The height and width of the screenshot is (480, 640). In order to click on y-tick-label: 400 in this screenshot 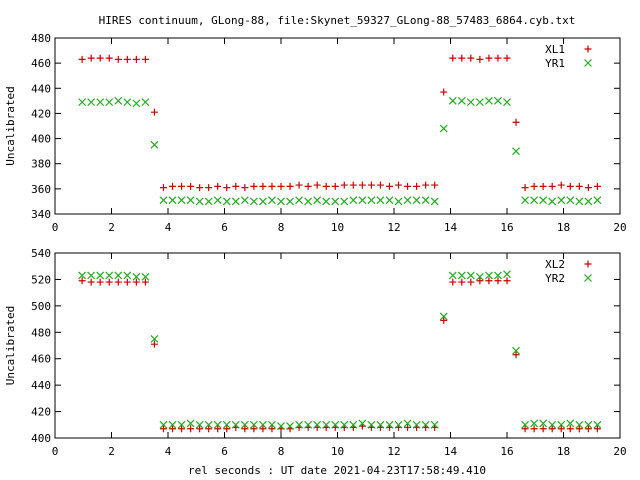, I will do `click(41, 139)`.